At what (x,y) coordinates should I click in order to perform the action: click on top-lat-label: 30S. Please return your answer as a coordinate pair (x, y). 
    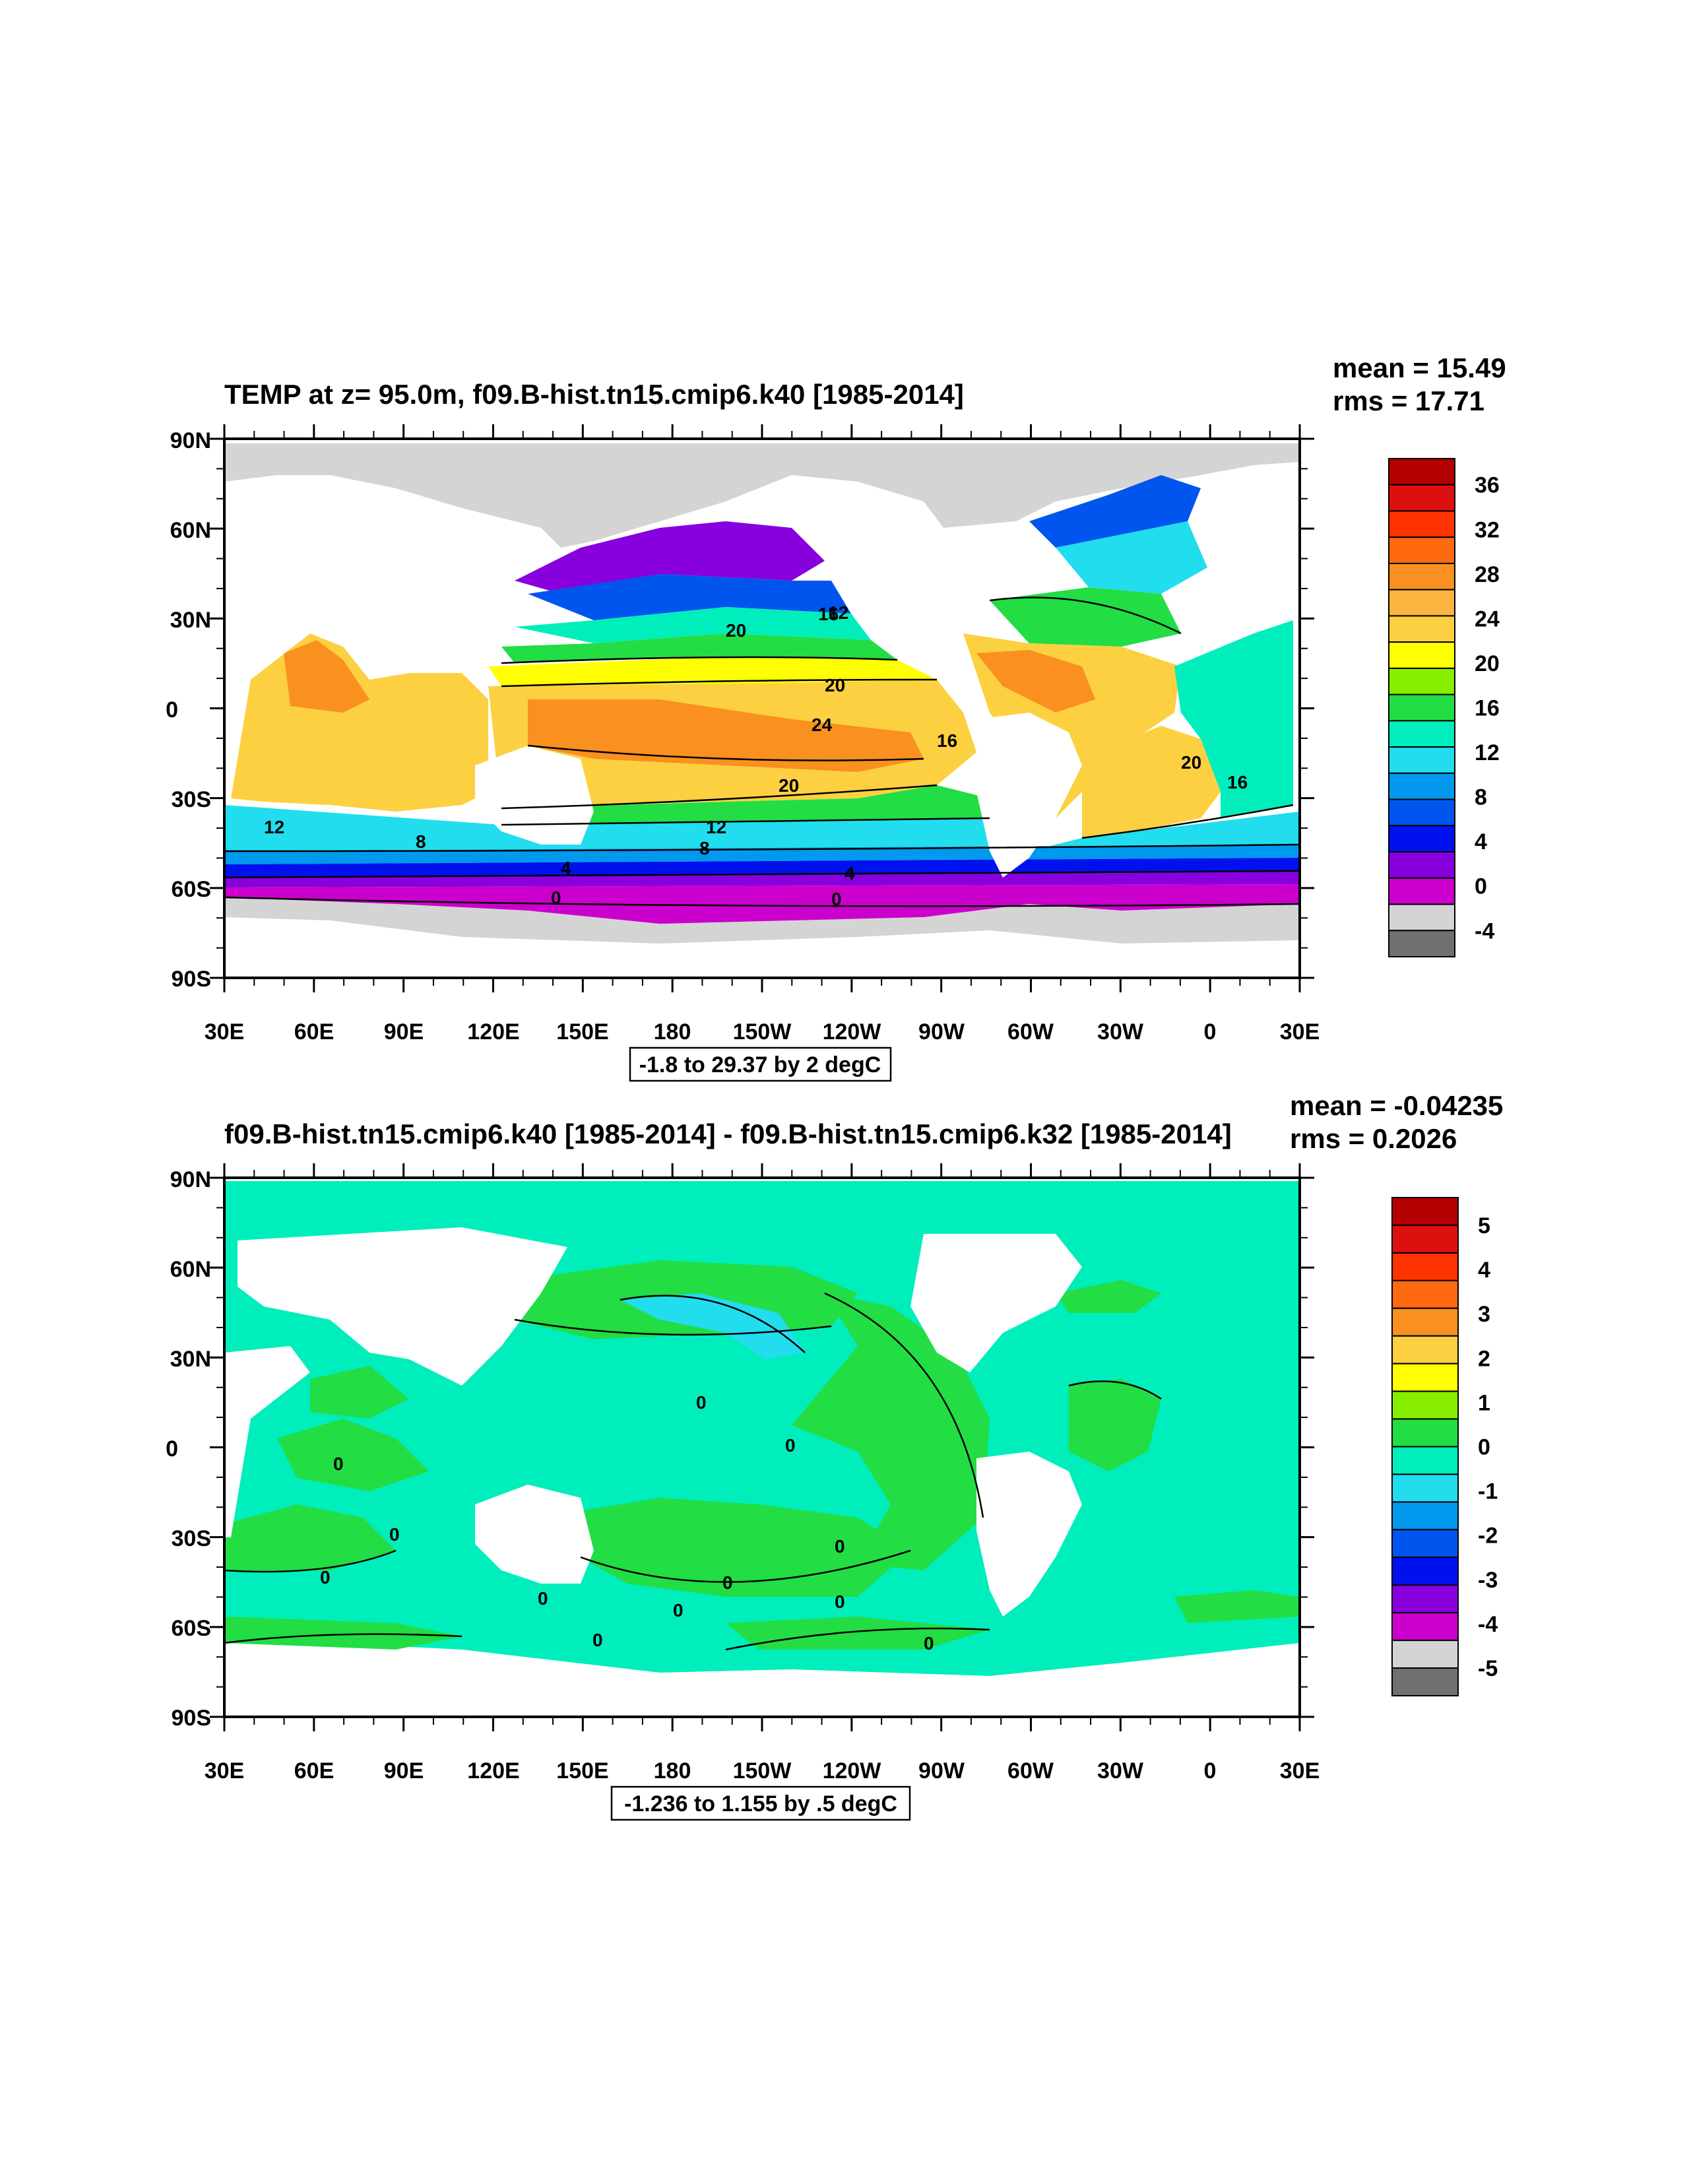
    Looking at the image, I should click on (192, 799).